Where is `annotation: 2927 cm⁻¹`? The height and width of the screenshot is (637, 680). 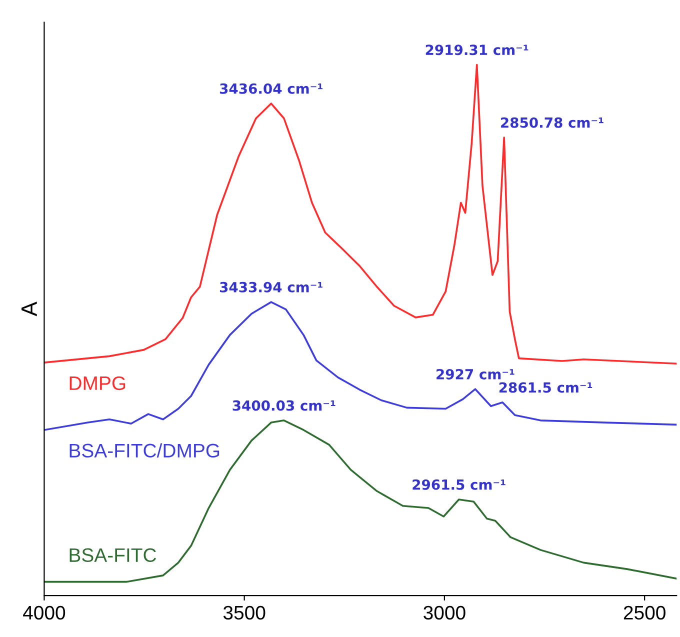
annotation: 2927 cm⁻¹ is located at coordinates (475, 374).